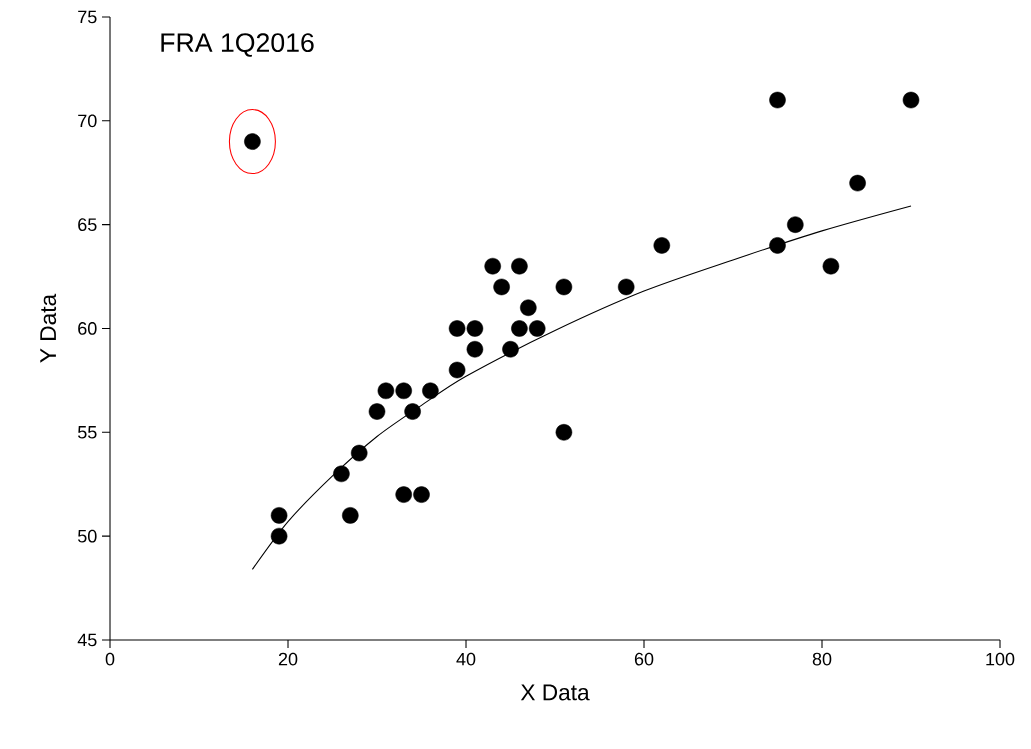  Describe the element at coordinates (87, 640) in the screenshot. I see `y-tick-label: 45` at that location.